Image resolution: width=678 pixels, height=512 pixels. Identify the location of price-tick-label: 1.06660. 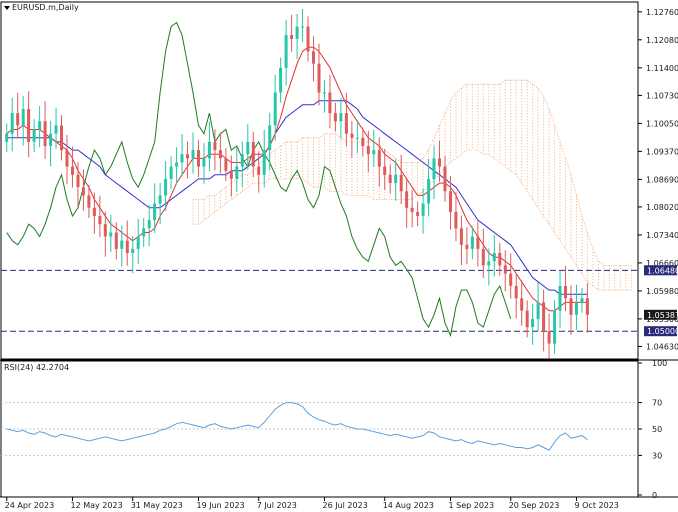
(662, 263).